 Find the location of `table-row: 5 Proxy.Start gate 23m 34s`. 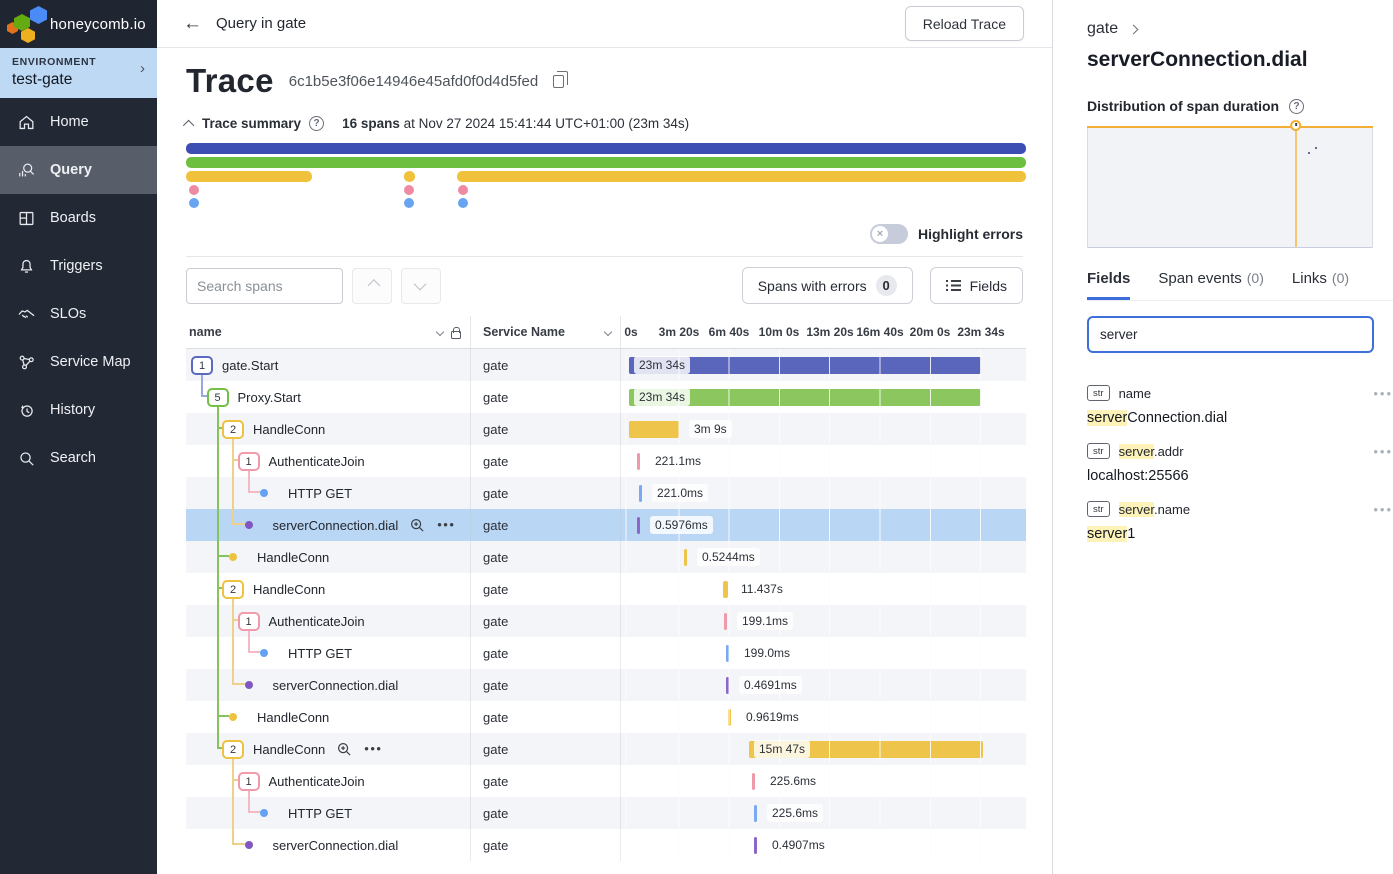

table-row: 5 Proxy.Start gate 23m 34s is located at coordinates (606, 397).